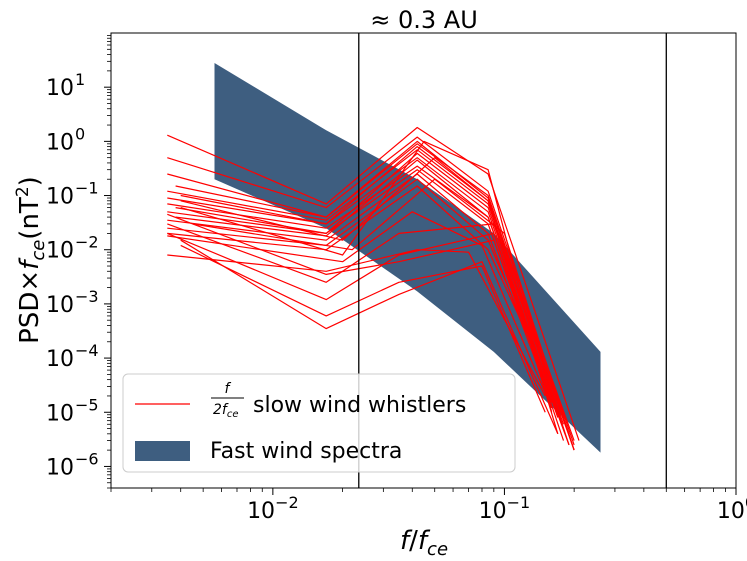 Image resolution: width=747 pixels, height=561 pixels. Describe the element at coordinates (505, 508) in the screenshot. I see `x-tick-label-2: 10⁻¹` at that location.